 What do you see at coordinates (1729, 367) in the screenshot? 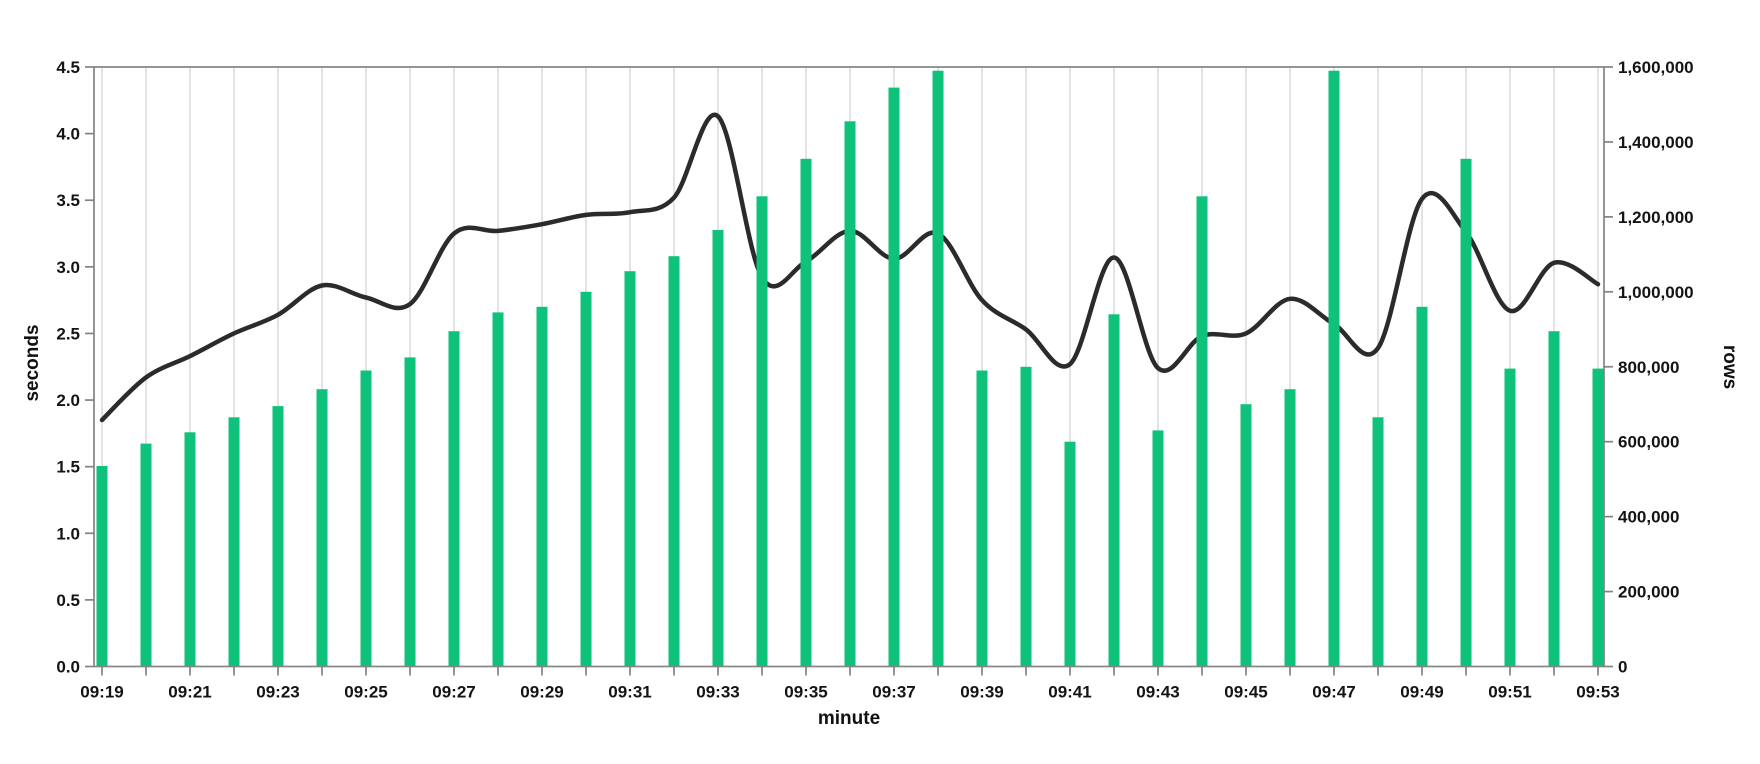
I see `right-axis-title: rows` at bounding box center [1729, 367].